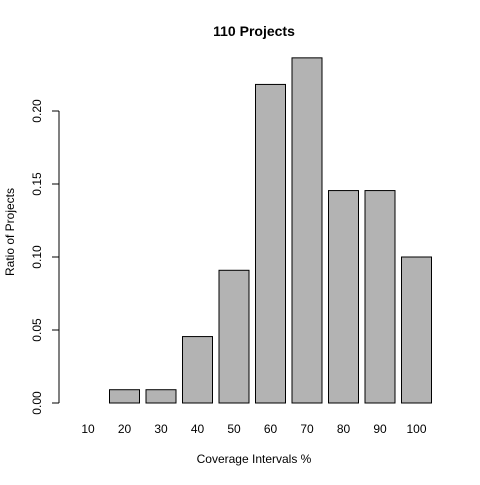 This screenshot has height=485, width=480. Describe the element at coordinates (88, 429) in the screenshot. I see `x-tick-label: 10` at that location.